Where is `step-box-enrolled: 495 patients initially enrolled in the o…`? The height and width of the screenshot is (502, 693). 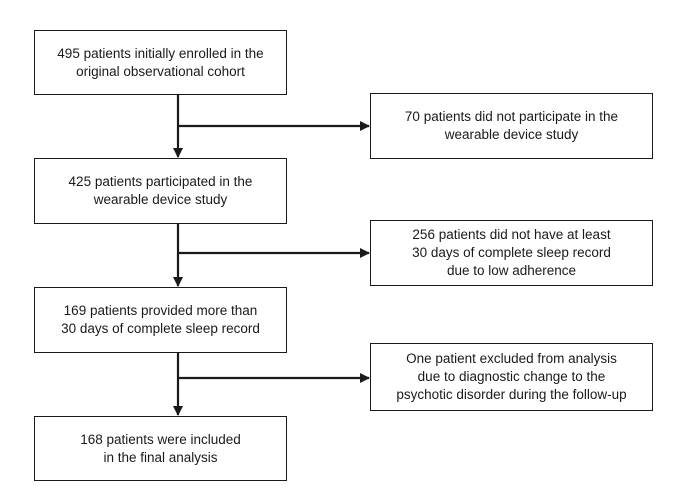
step-box-enrolled: 495 patients initially enrolled in the o… is located at coordinates (160, 62).